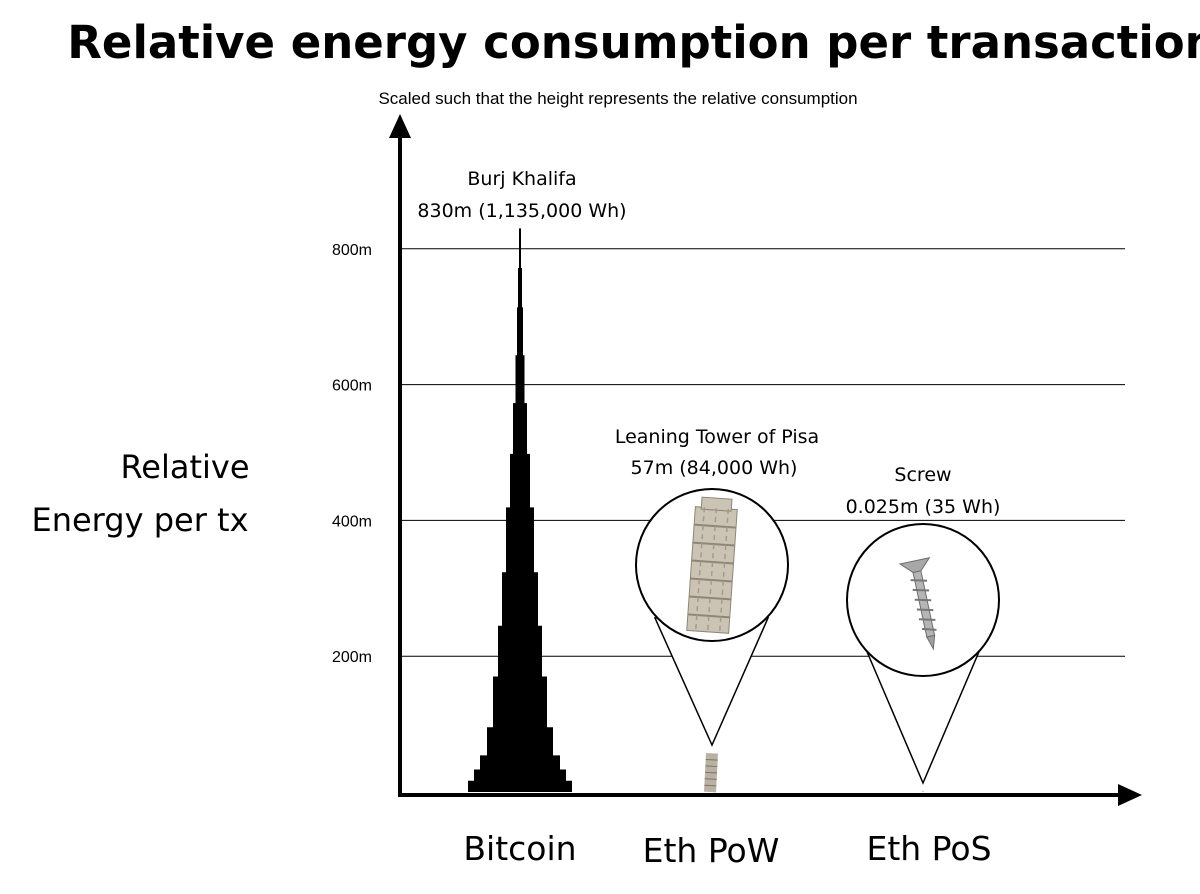 This screenshot has height=894, width=1200. Describe the element at coordinates (717, 437) in the screenshot. I see `eth-pow-annotation-name: Leaning Tower of Pisa` at that location.